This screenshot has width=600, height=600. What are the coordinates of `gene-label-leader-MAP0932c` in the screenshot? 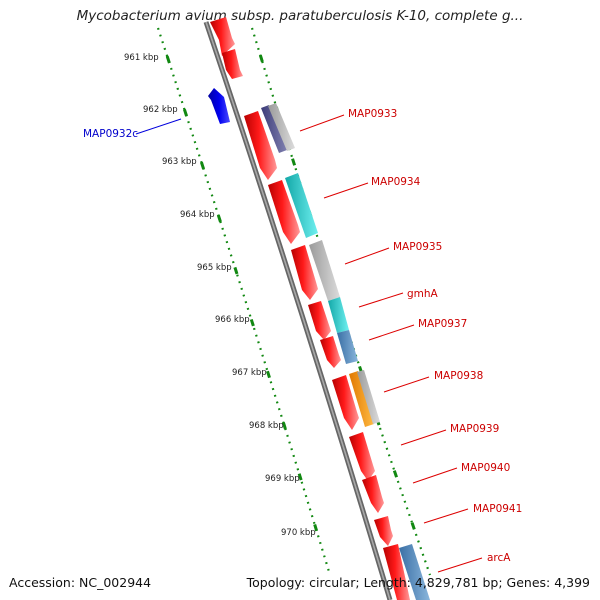 It's located at (158, 126).